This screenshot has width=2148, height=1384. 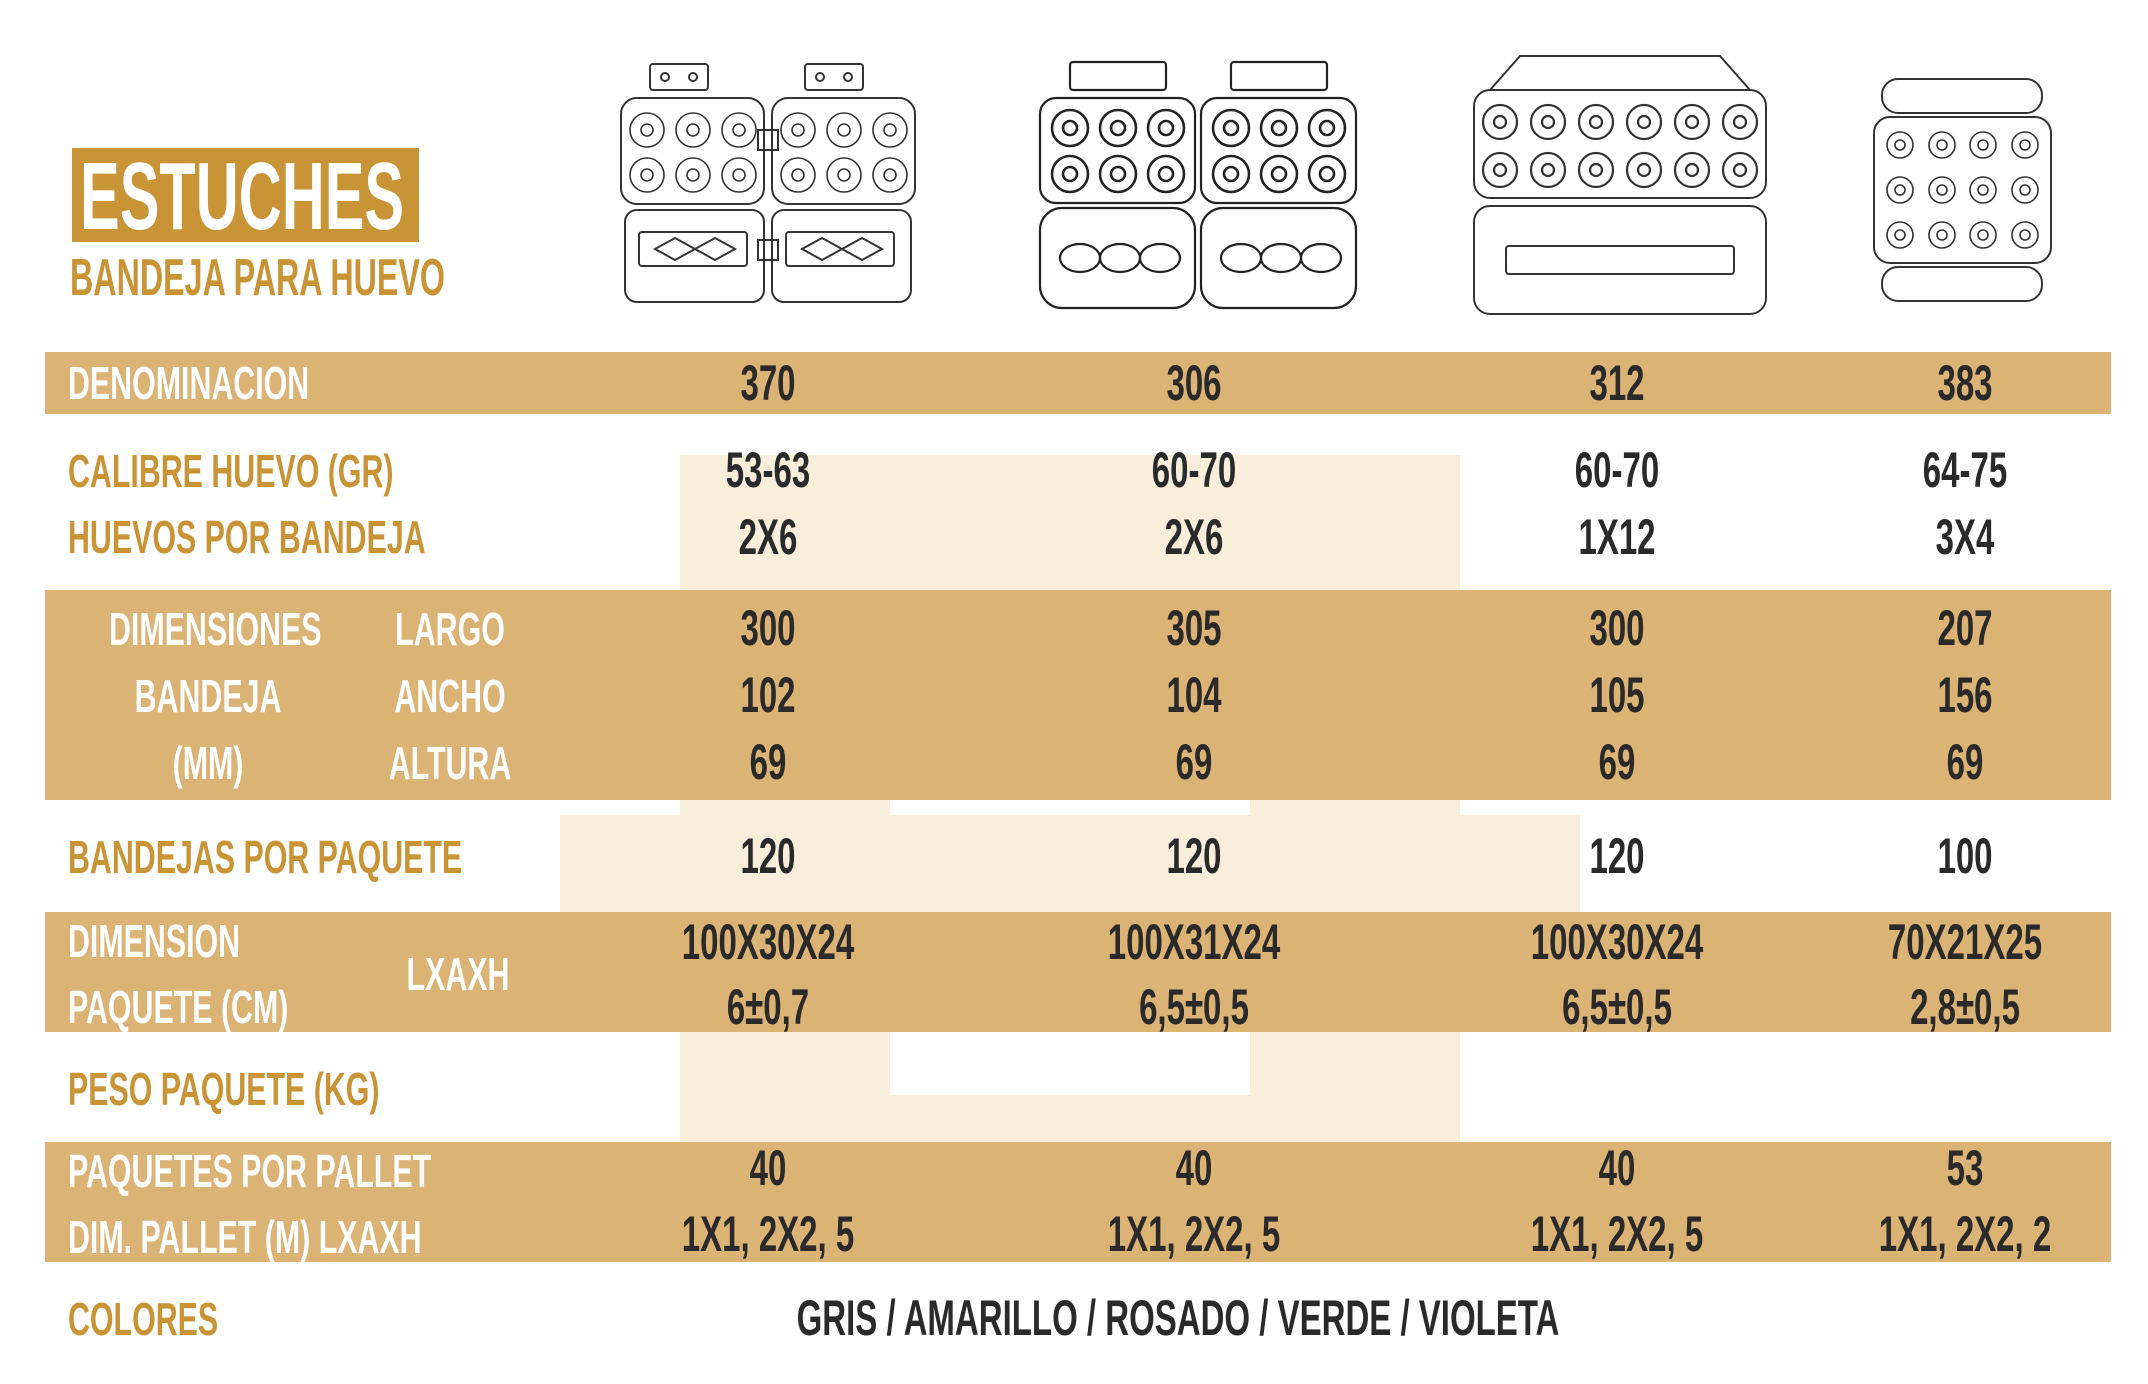 I want to click on egg-tray-383-icon, so click(x=1962, y=190).